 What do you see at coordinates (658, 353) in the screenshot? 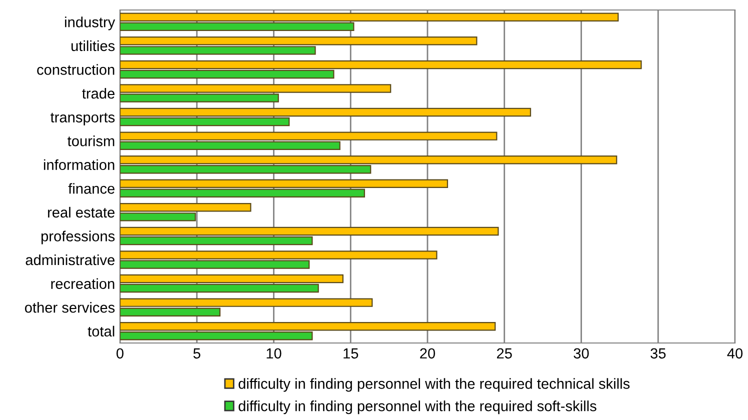
I see `x-tick-label: 35` at bounding box center [658, 353].